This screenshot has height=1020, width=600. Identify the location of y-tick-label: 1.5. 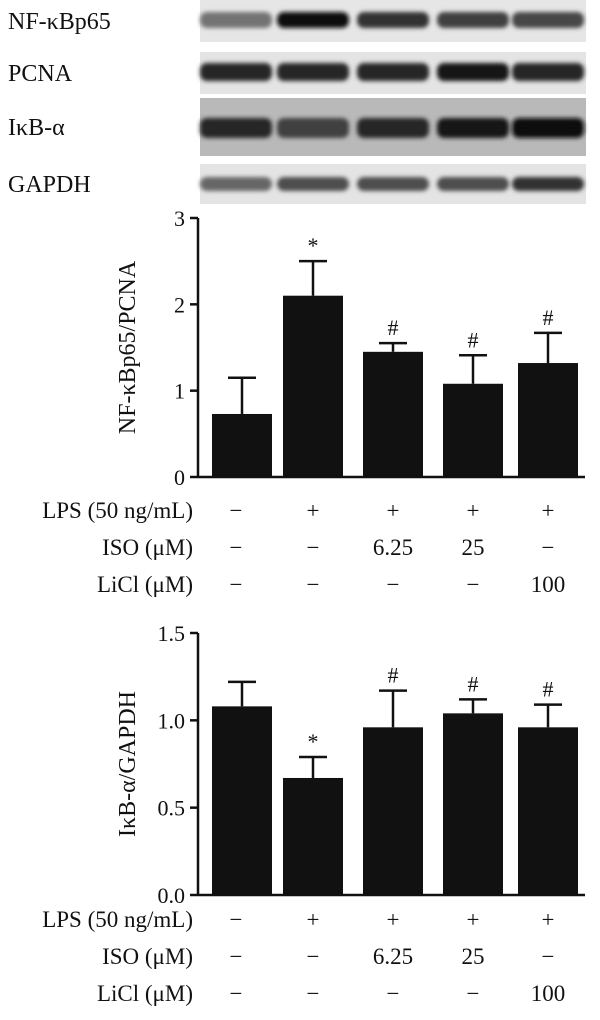
(172, 633).